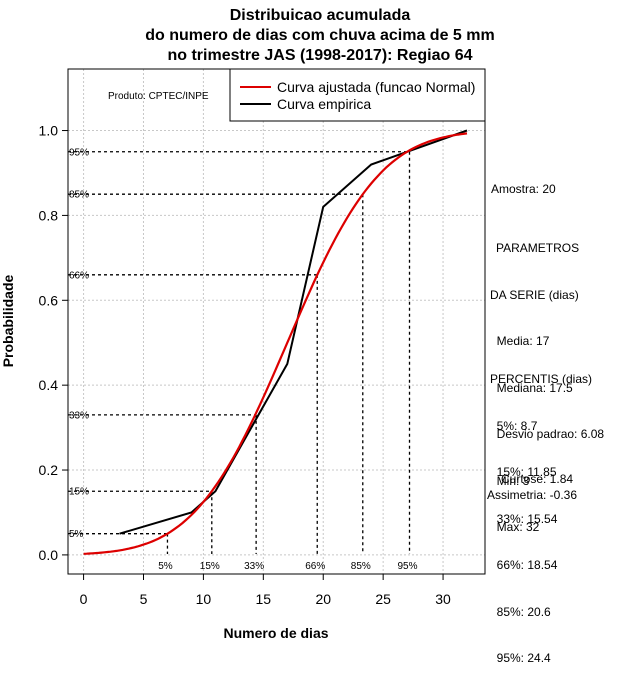  What do you see at coordinates (210, 566) in the screenshot?
I see `percentile-x-label: 15%` at bounding box center [210, 566].